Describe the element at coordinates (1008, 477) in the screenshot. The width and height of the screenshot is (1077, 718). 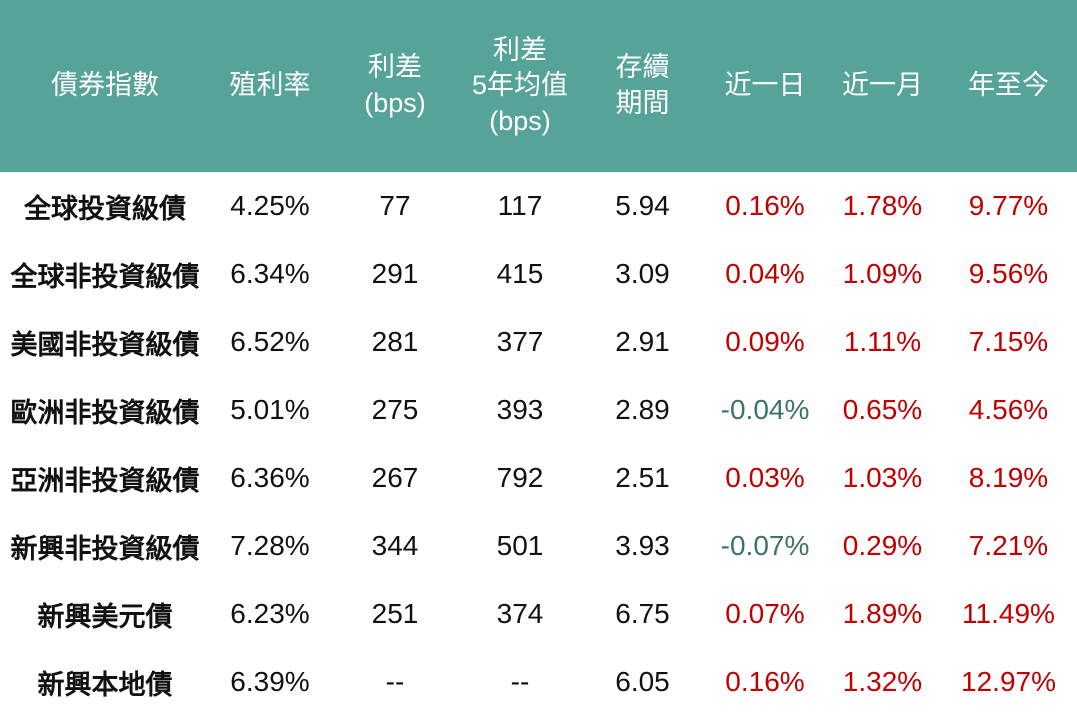
I see `table-cell: 8.19%` at that location.